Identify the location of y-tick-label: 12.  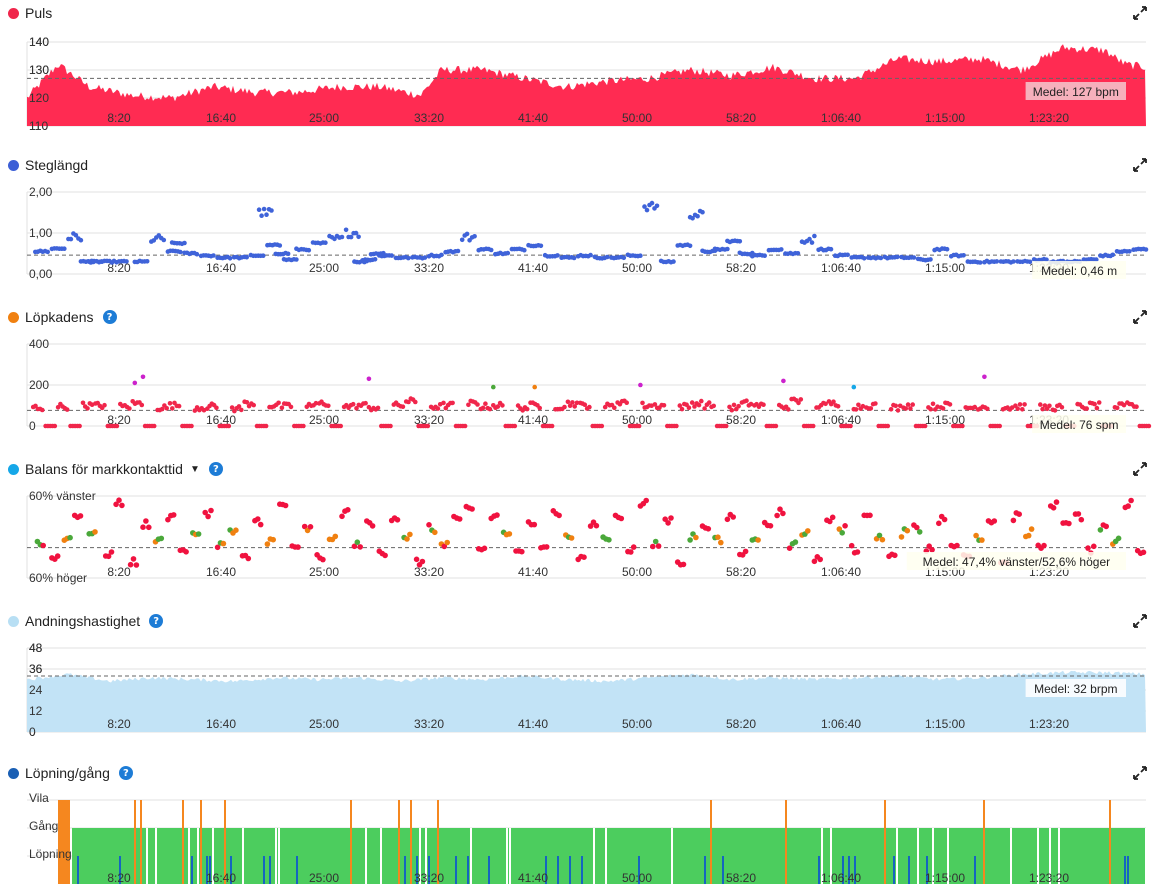
(36, 711).